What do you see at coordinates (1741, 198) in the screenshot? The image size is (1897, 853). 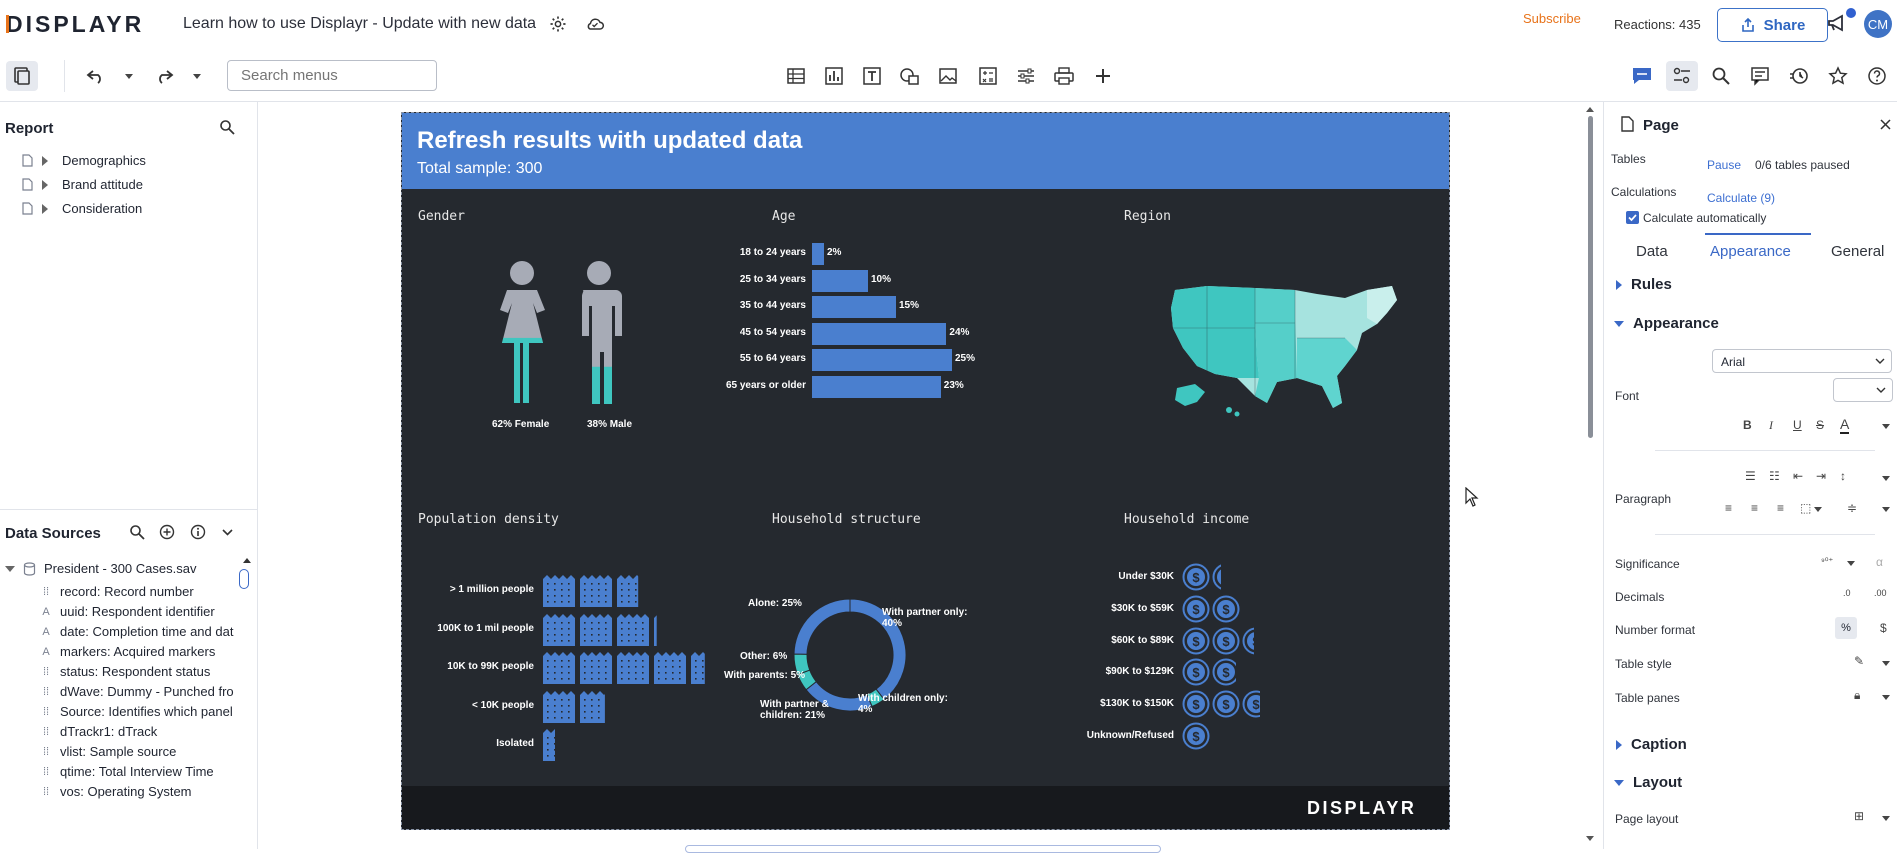 I see `calculate-link: Calculate (9)` at bounding box center [1741, 198].